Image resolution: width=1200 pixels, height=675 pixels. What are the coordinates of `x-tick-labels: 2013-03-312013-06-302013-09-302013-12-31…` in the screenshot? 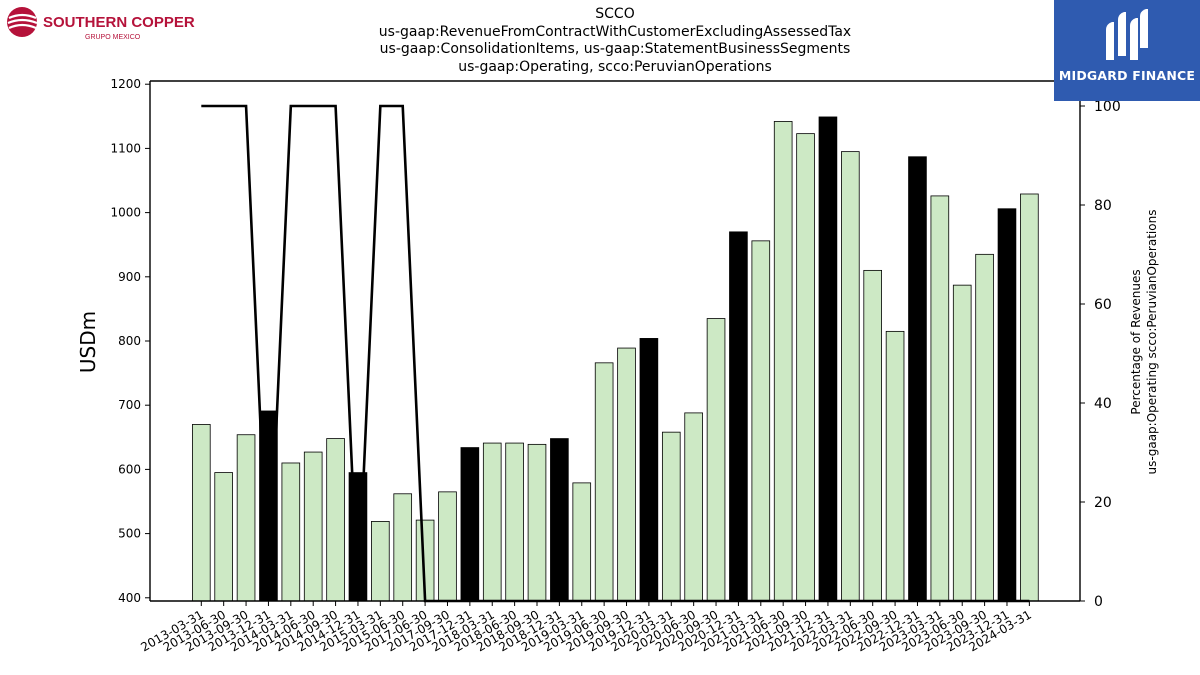 It's located at (586, 627).